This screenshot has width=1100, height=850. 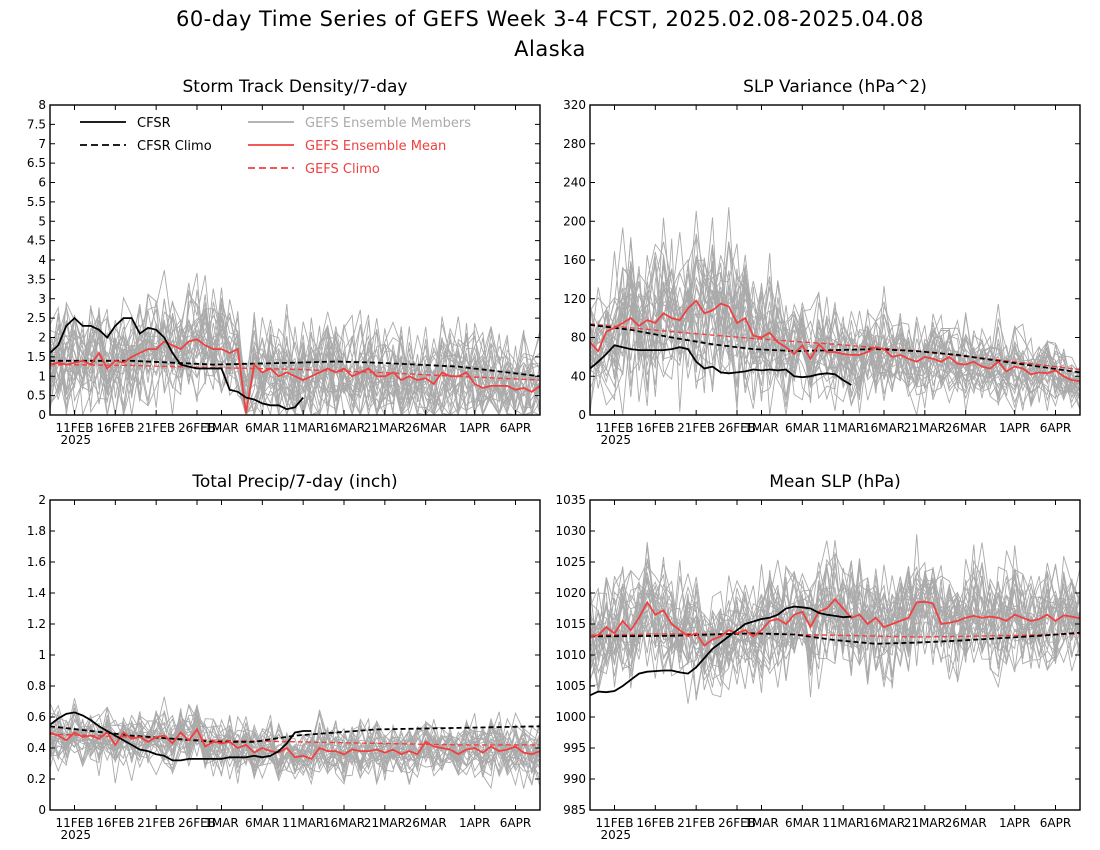 I want to click on y-tick-label: 0, so click(x=42, y=415).